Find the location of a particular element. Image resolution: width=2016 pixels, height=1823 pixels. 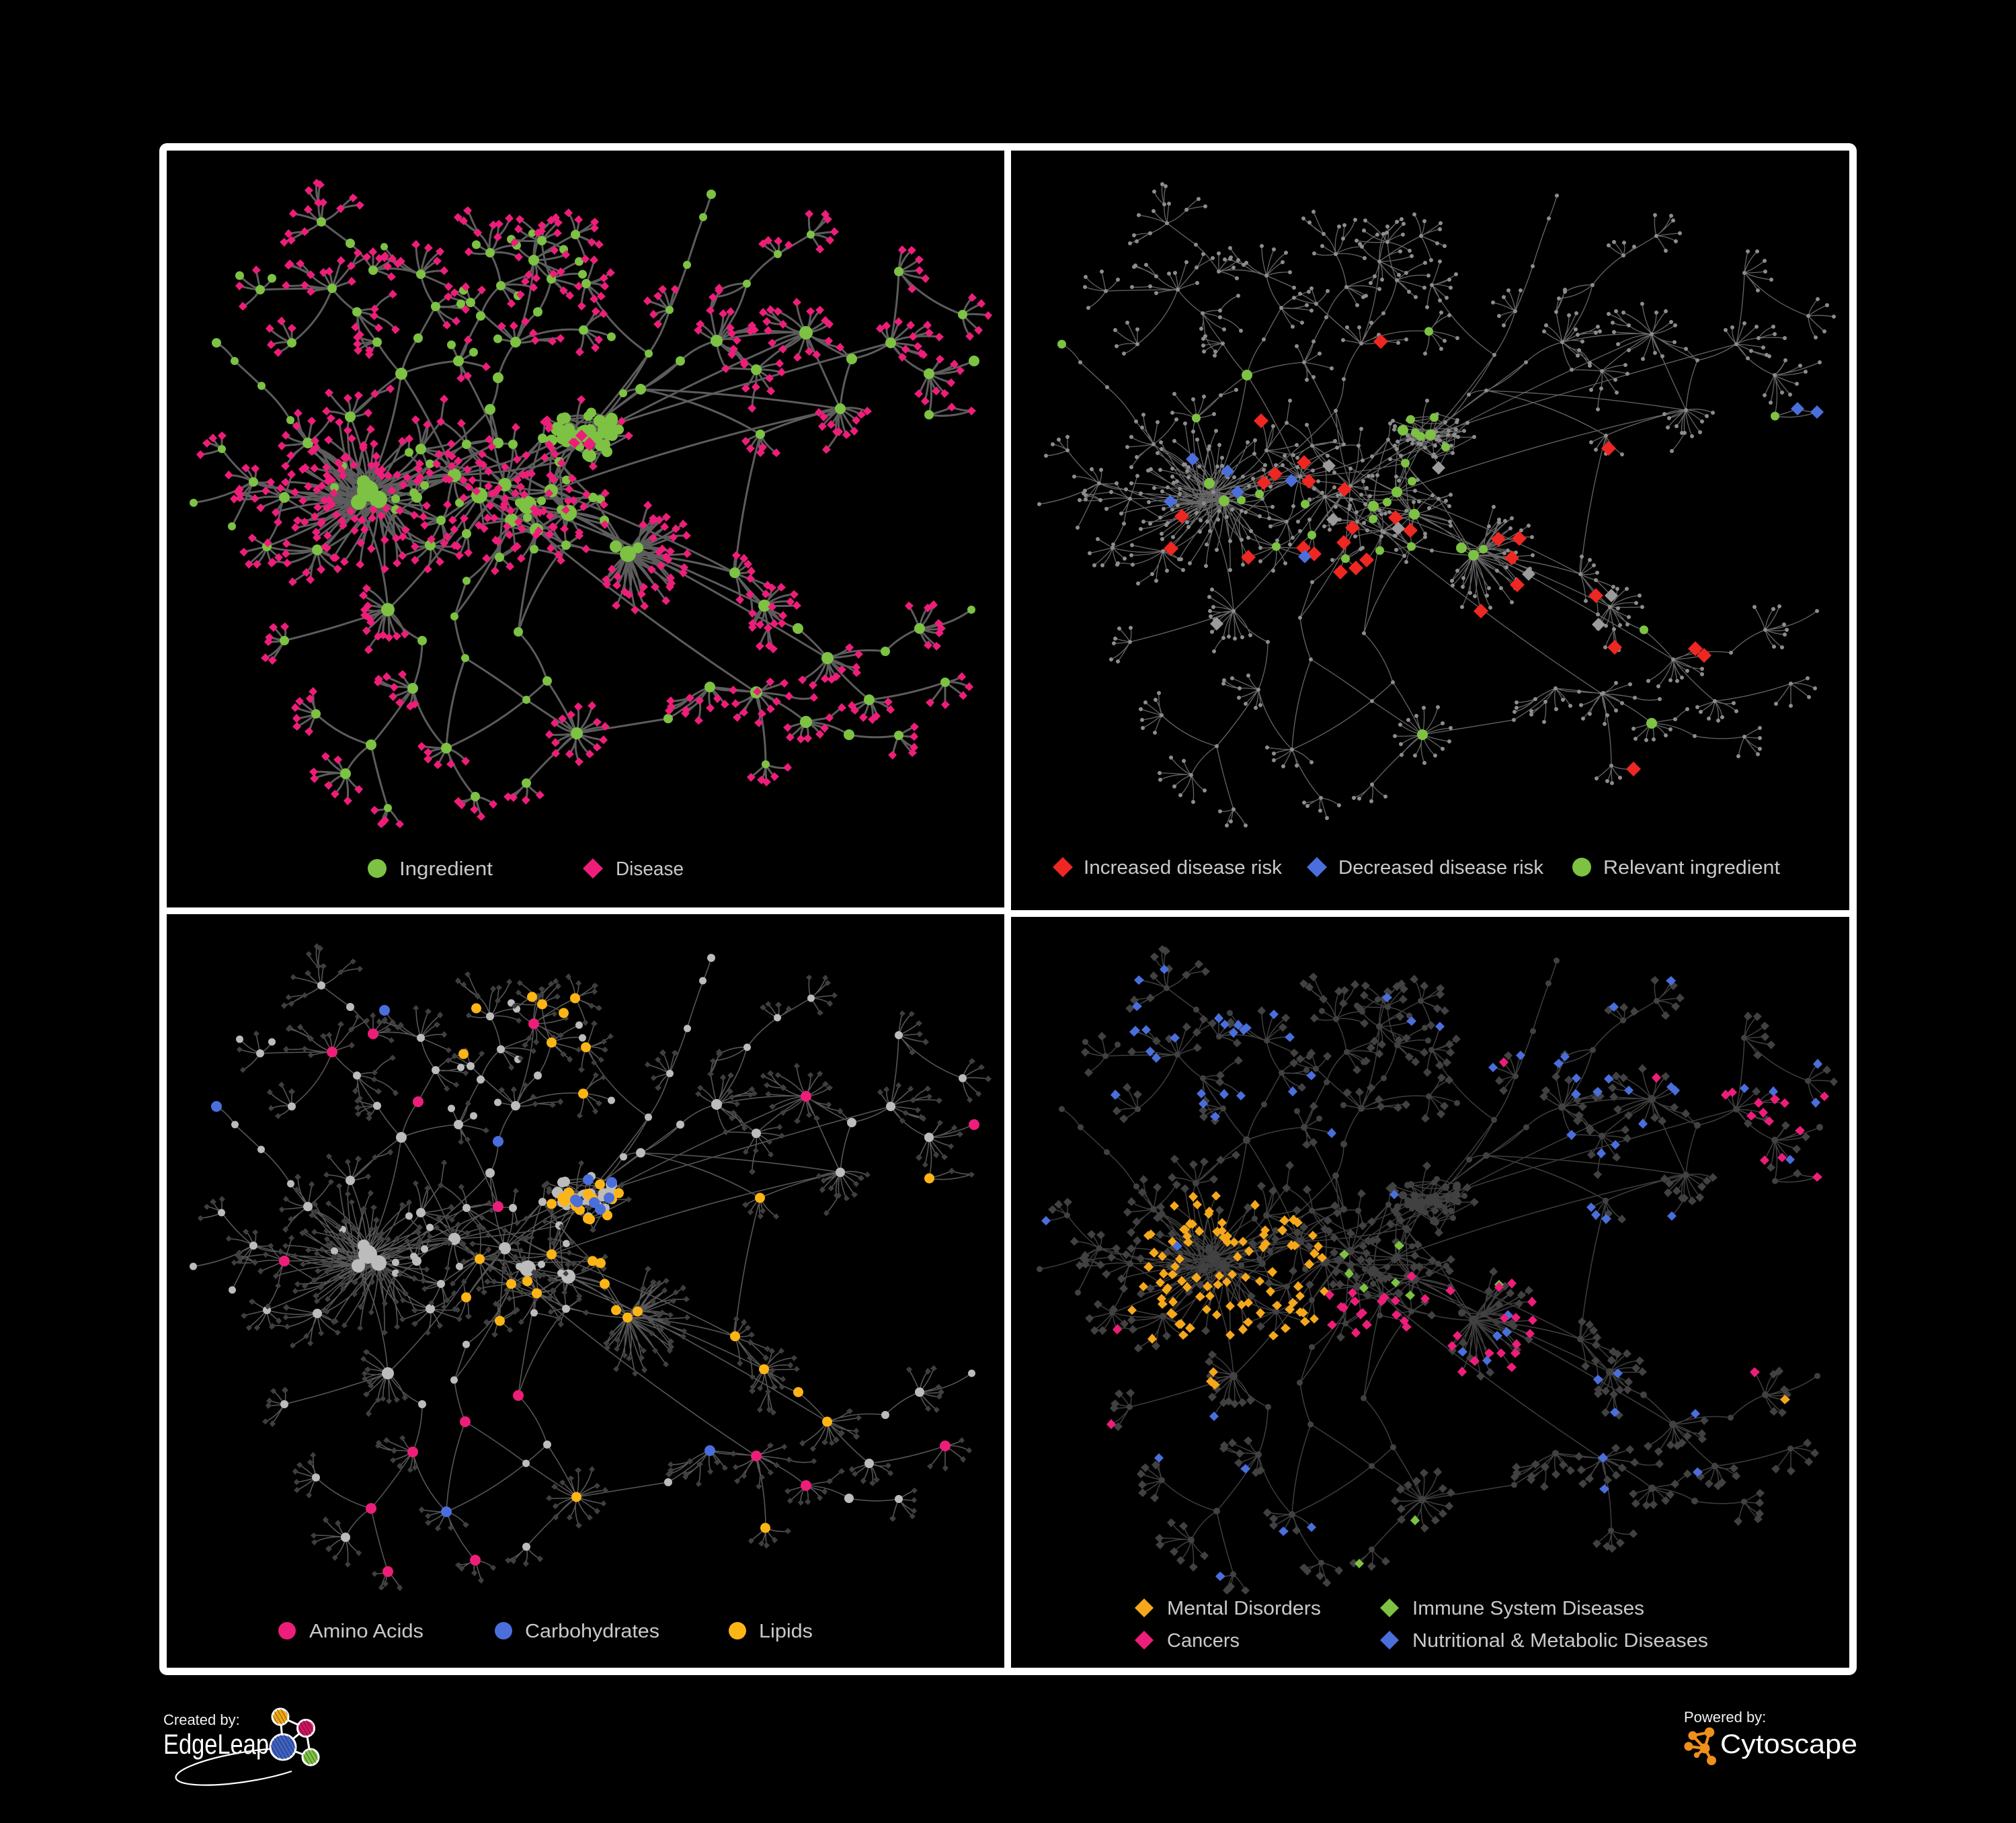

svg-text: Powered by: is located at coordinates (1725, 1718).